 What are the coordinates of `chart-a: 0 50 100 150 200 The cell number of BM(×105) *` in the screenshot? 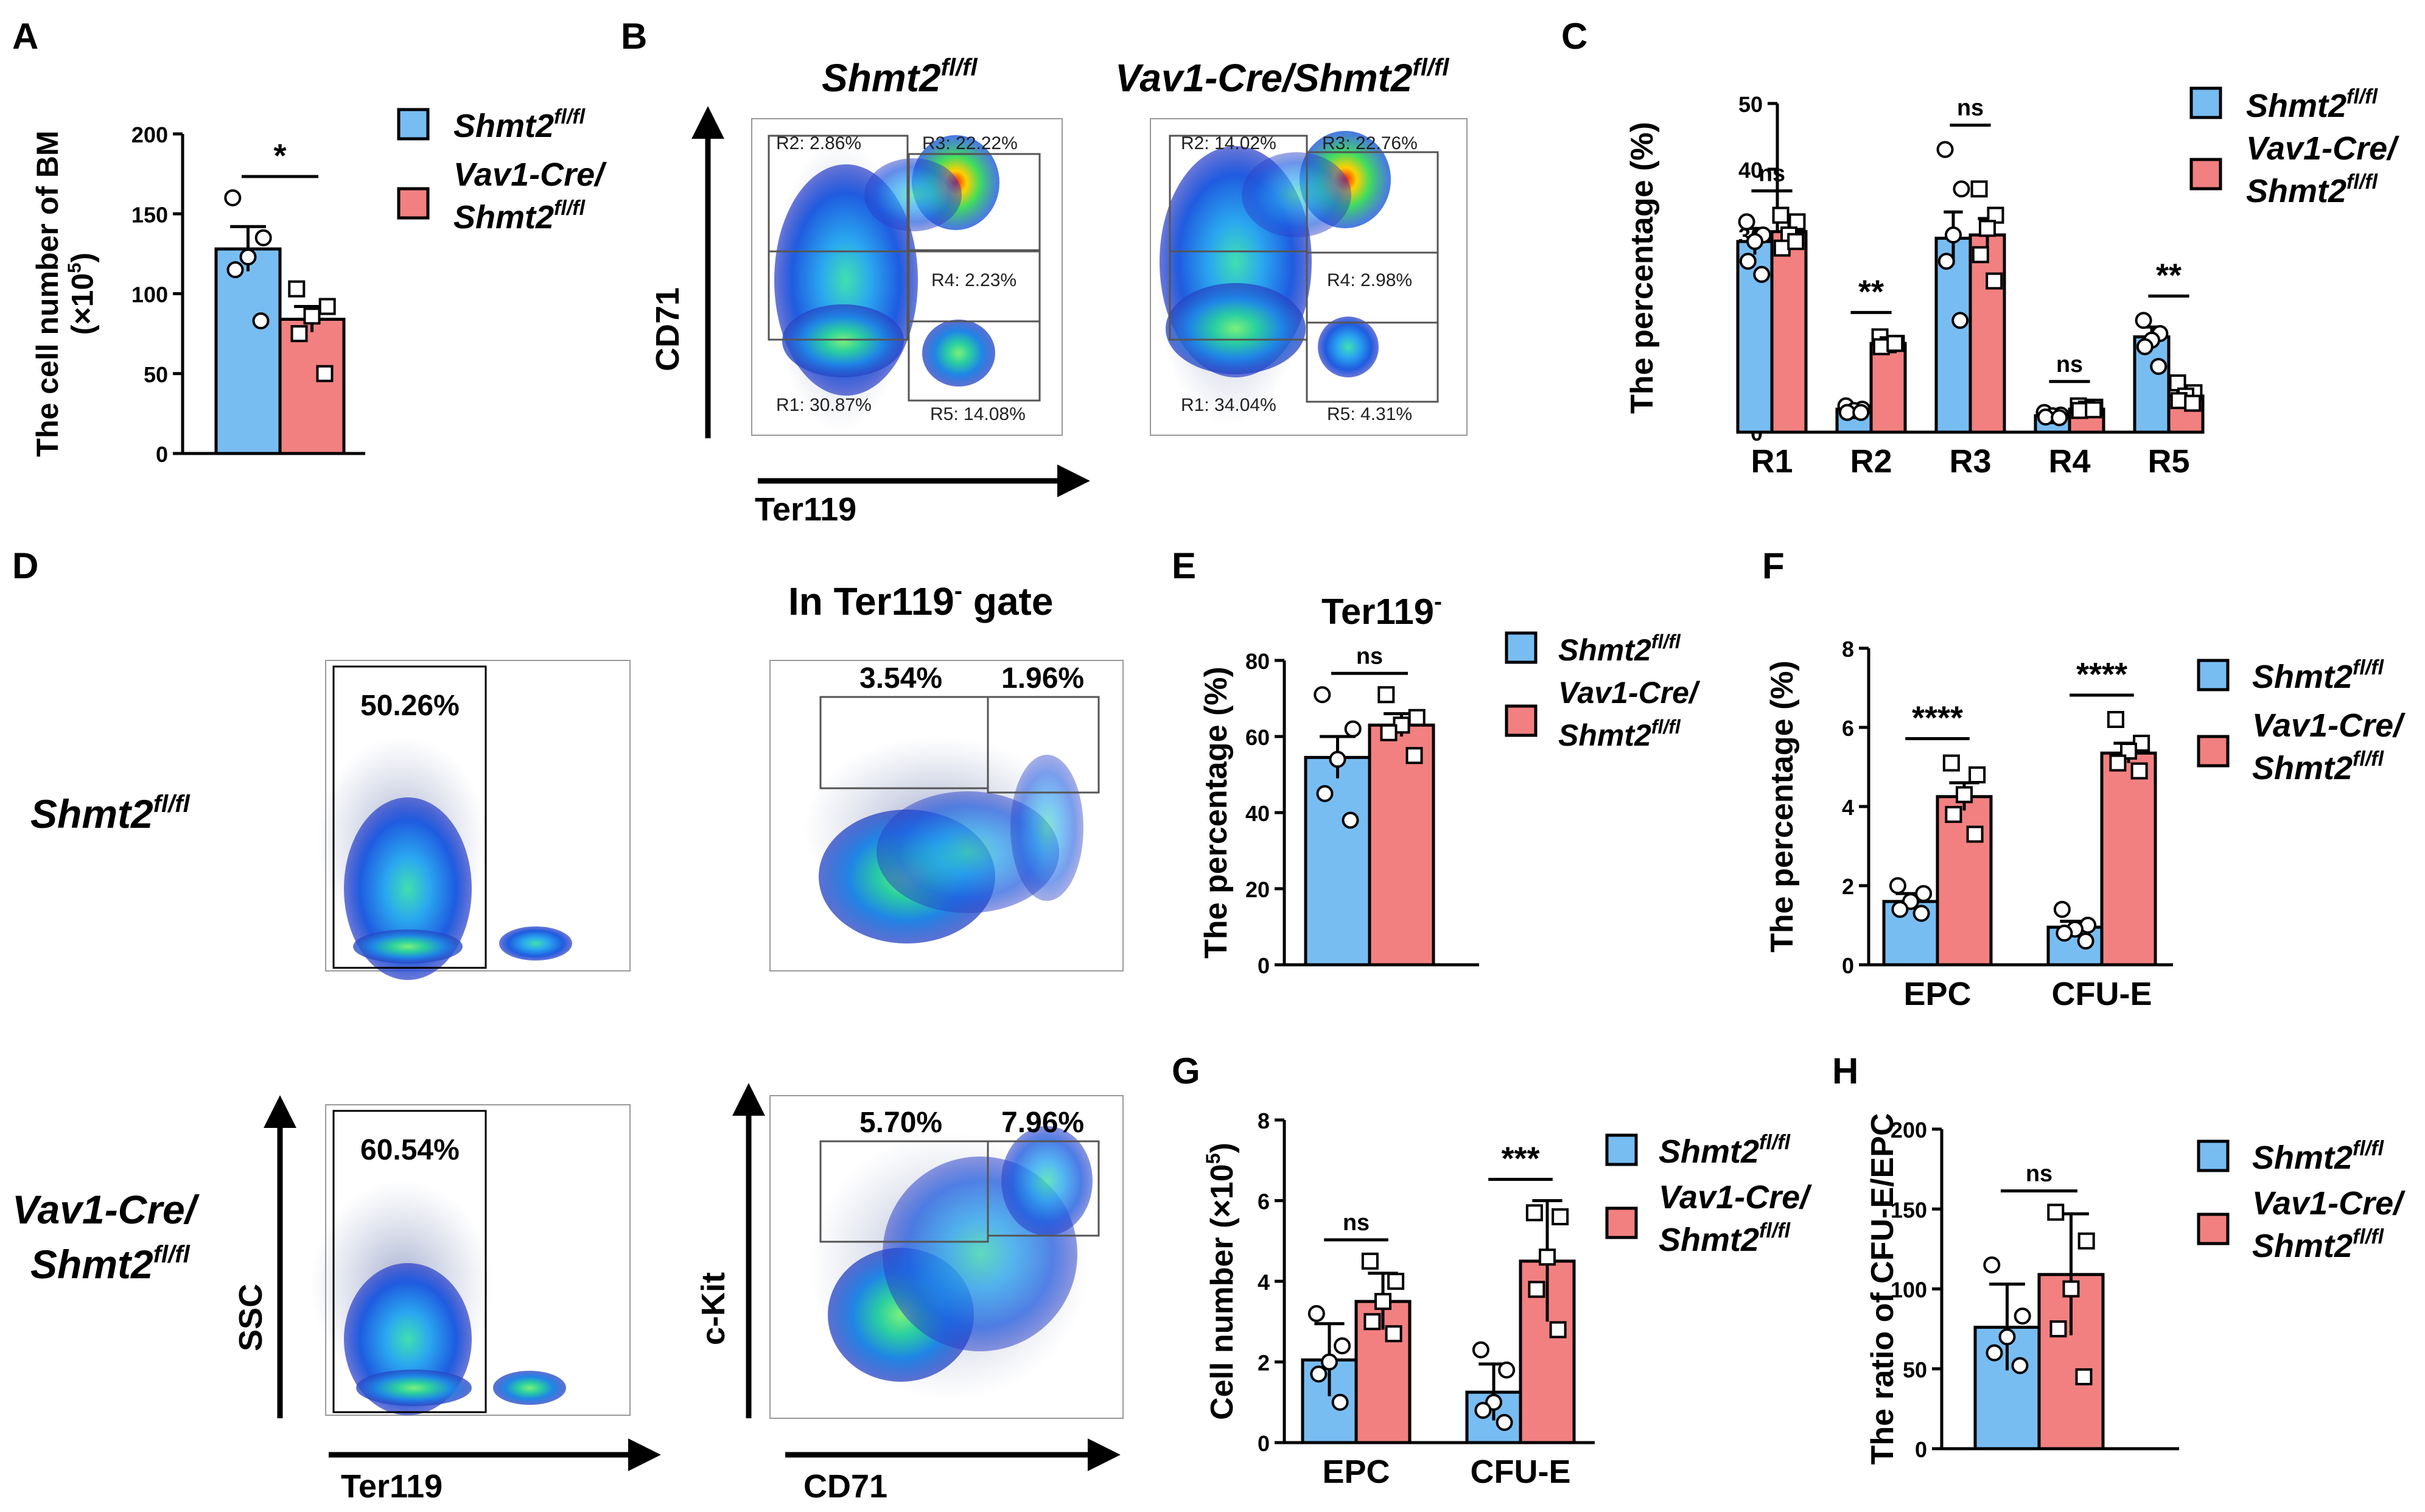 It's located at (197, 294).